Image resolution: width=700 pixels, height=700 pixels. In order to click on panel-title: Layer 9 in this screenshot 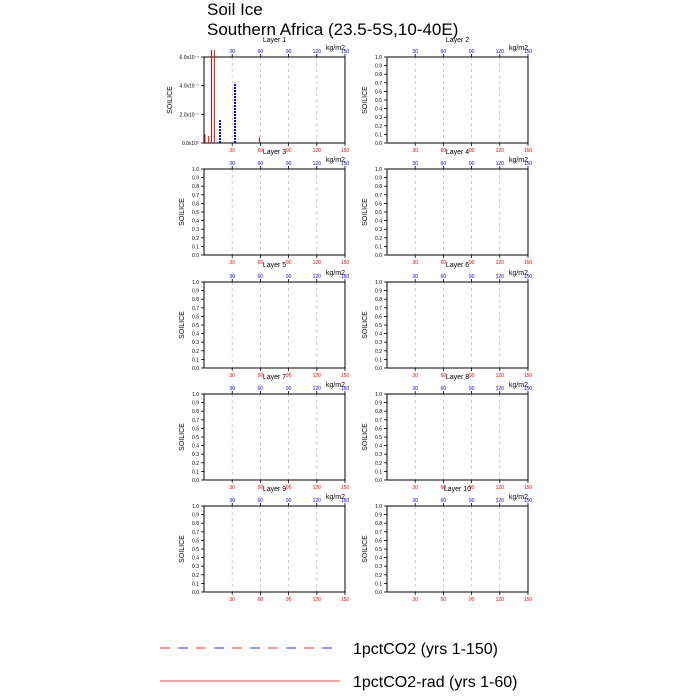, I will do `click(274, 489)`.